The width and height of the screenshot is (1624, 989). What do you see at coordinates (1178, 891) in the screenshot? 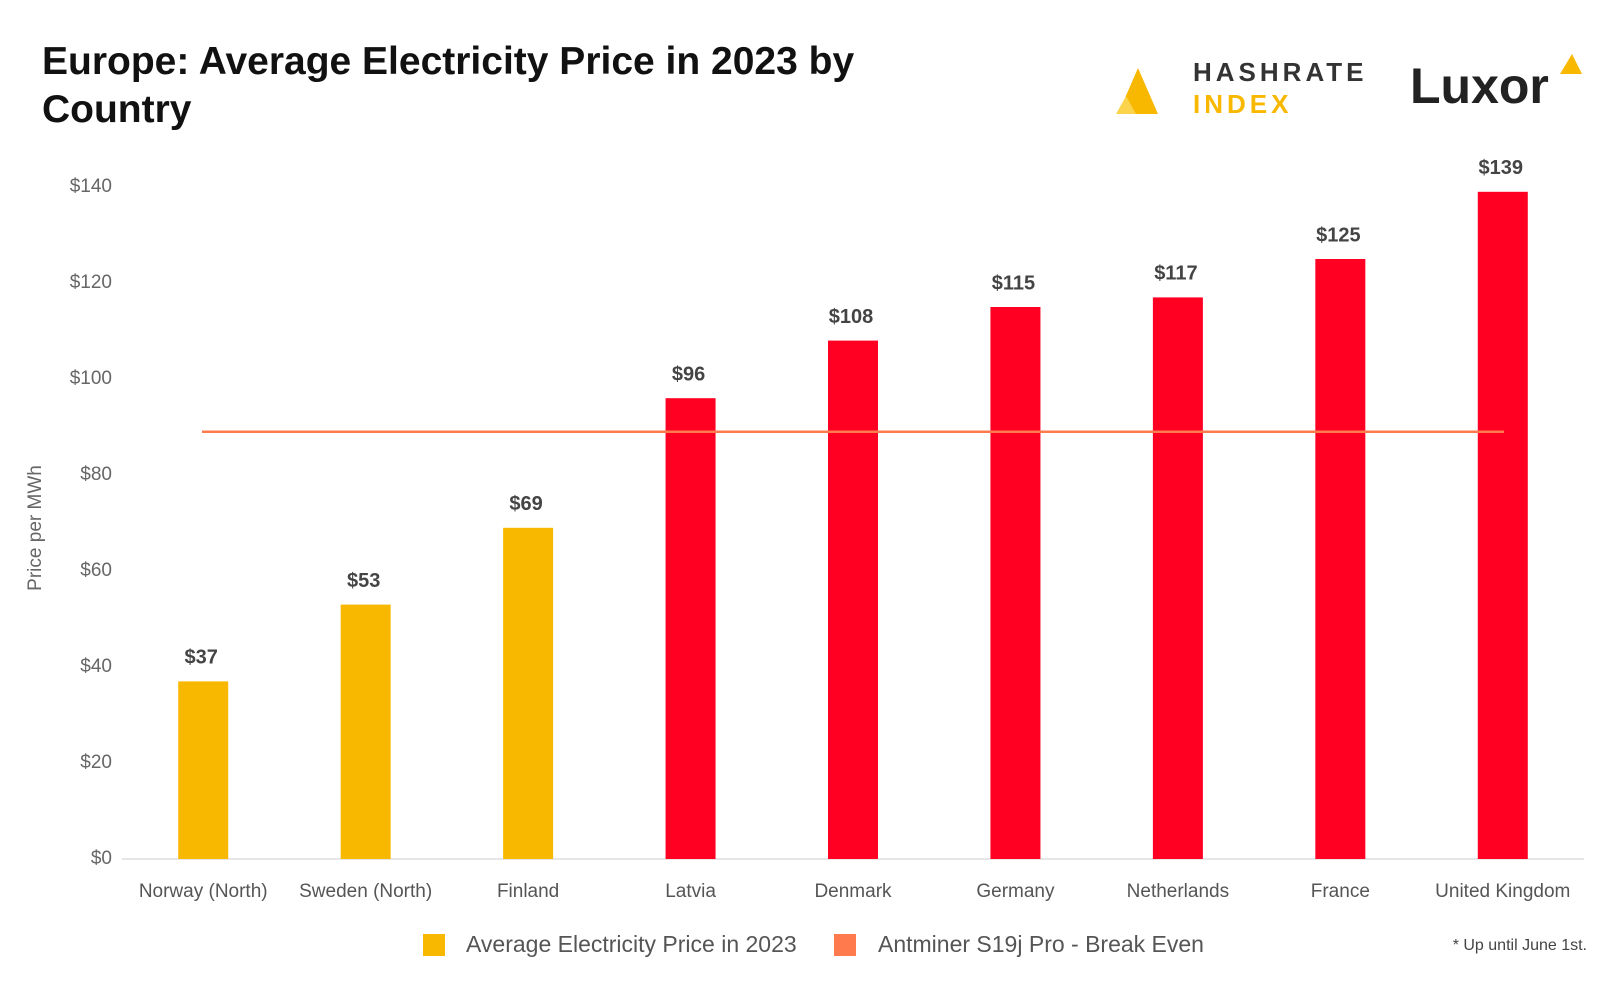
I see `x-tick-label: Netherlands` at bounding box center [1178, 891].